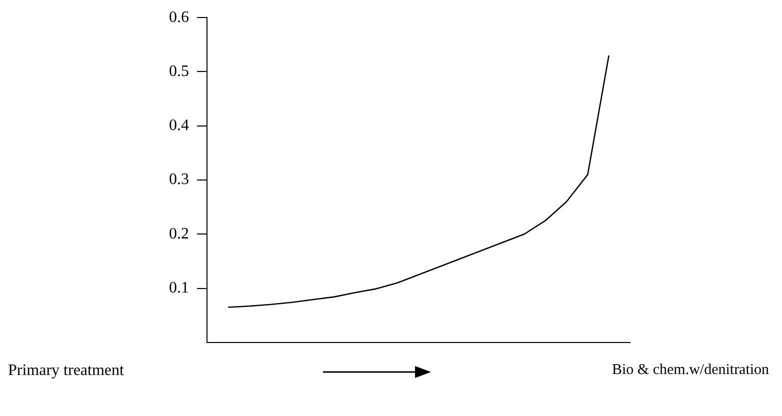 This screenshot has height=416, width=782. I want to click on y-tick-label: 0.3, so click(179, 179).